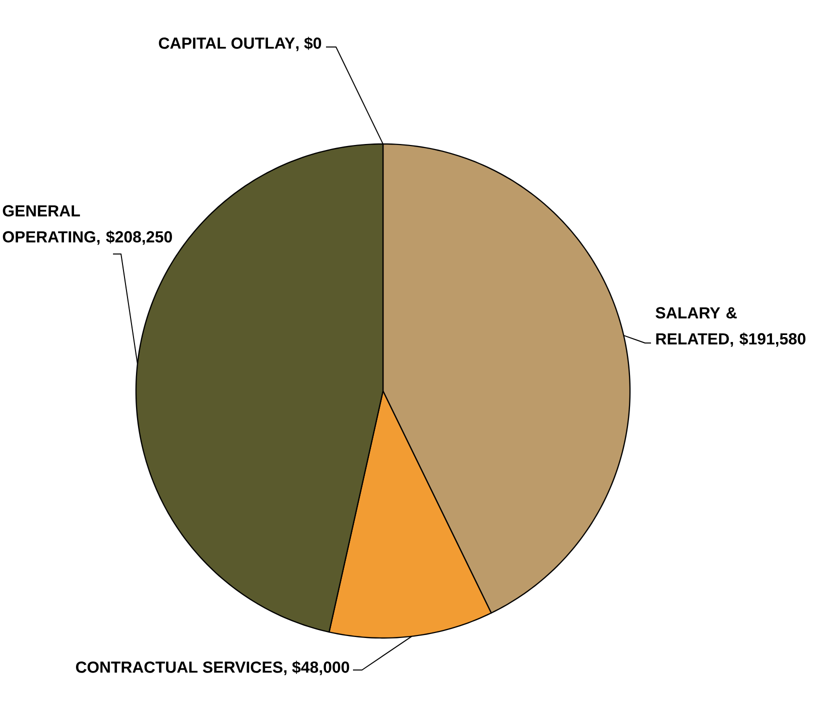  I want to click on text: , $0, so click(309, 44).